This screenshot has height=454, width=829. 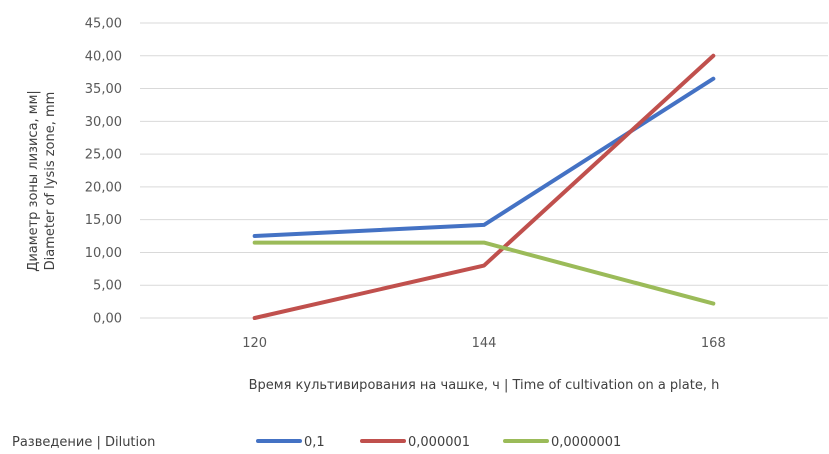 I want to click on legend-label-2: 0,000001, so click(x=439, y=442).